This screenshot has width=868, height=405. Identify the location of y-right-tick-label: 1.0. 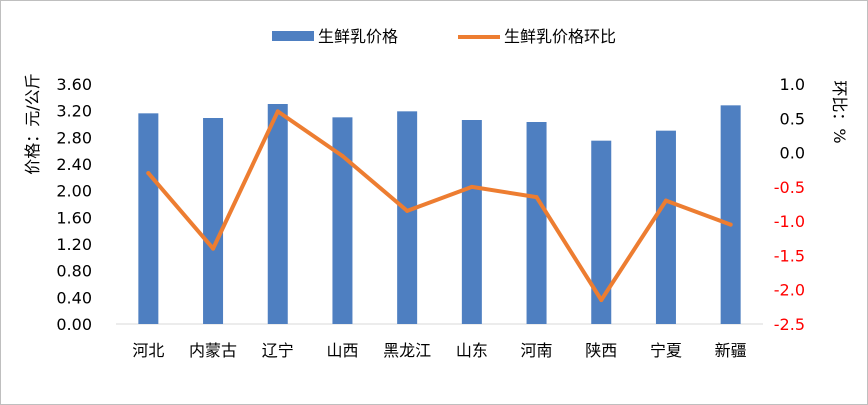
(792, 84).